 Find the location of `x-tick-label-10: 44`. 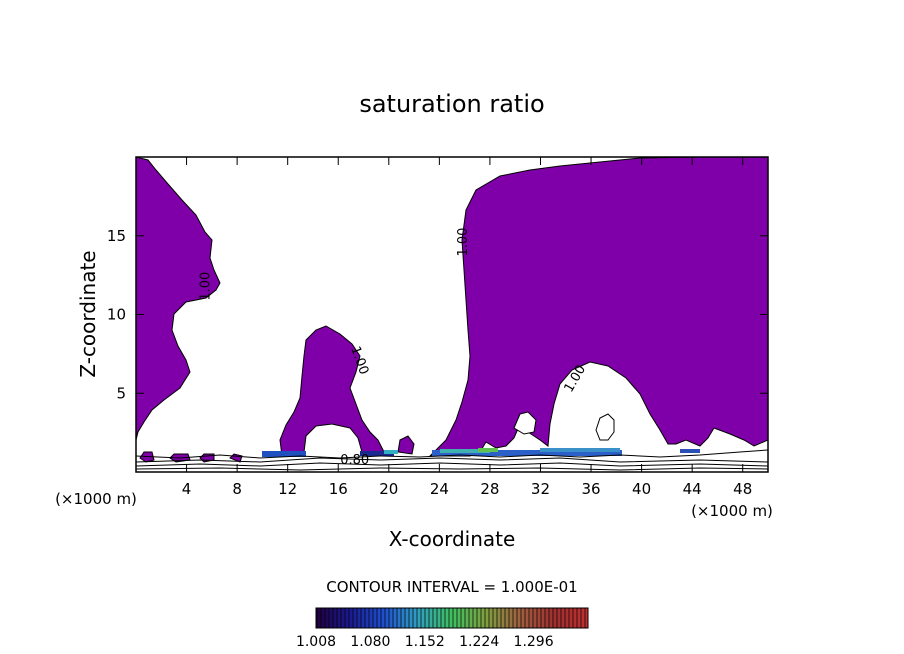

x-tick-label-10: 44 is located at coordinates (692, 489).